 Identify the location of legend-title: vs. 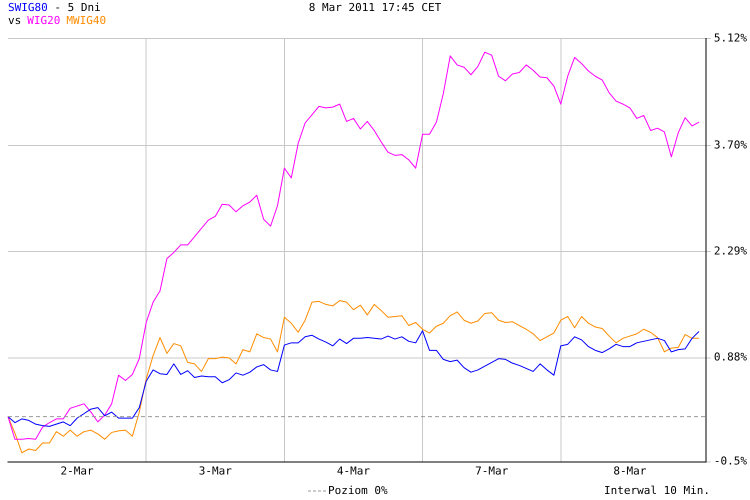
(15, 20).